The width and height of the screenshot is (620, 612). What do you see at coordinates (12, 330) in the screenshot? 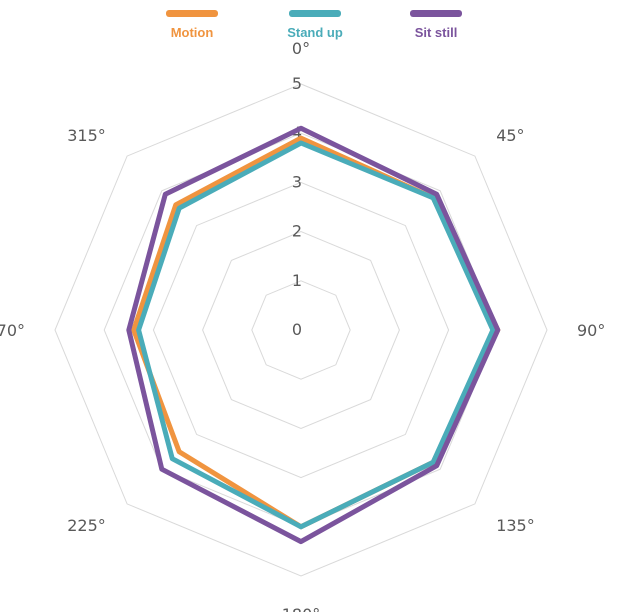
I see `axis-label-6: 270°` at bounding box center [12, 330].